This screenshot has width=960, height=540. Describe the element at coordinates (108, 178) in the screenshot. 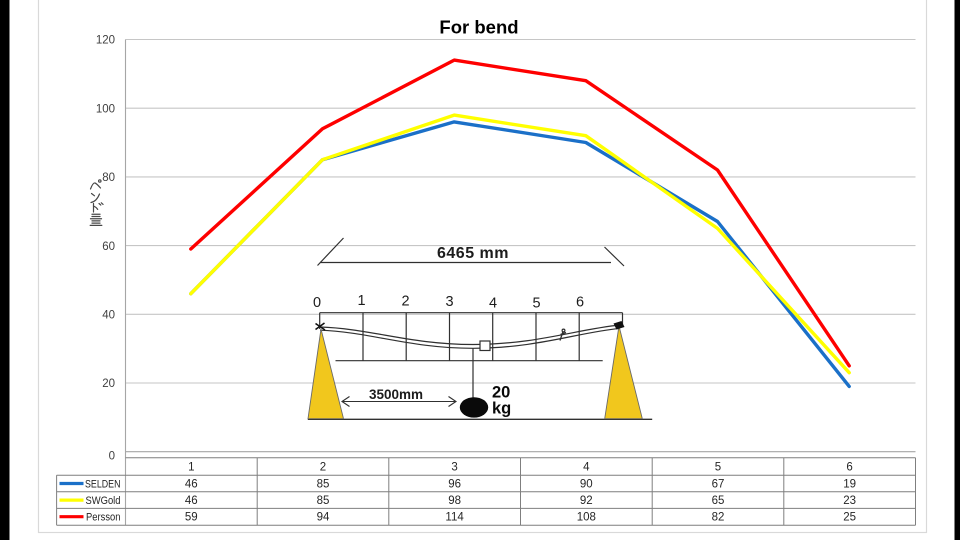

I see `svg-text: 80` at that location.